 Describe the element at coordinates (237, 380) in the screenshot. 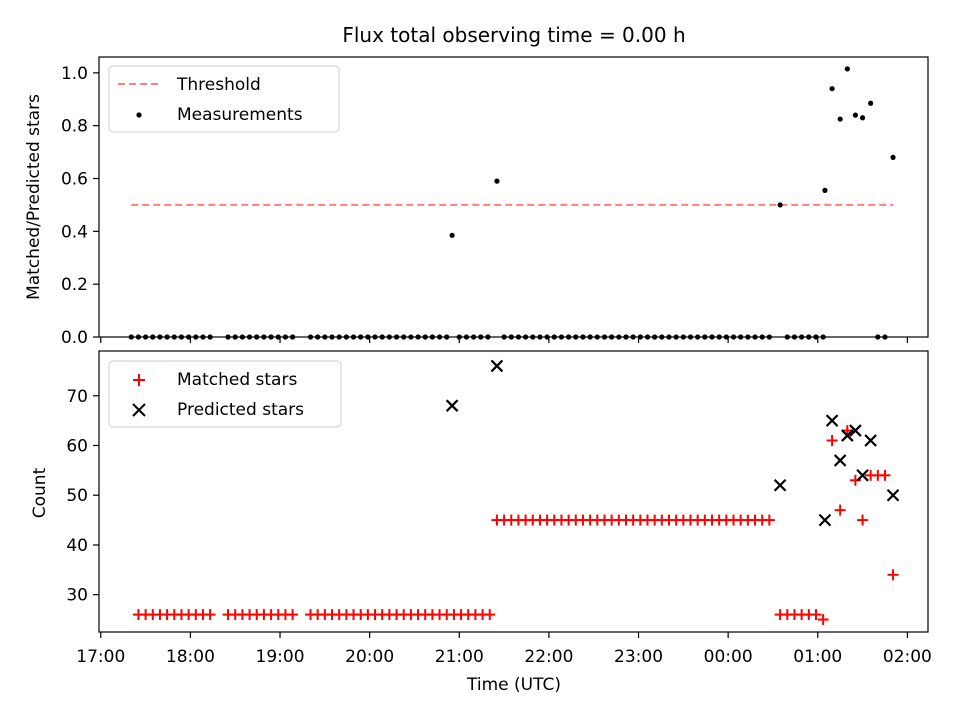

I see `matched-legend-label: Matched stars` at that location.